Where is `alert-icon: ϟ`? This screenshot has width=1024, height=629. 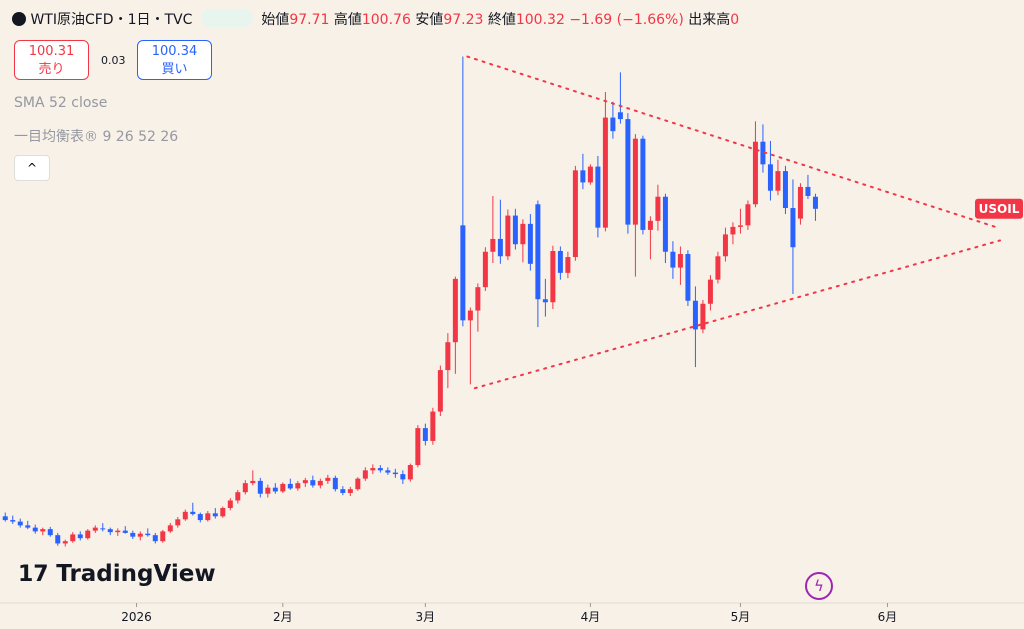
alert-icon: ϟ is located at coordinates (819, 586).